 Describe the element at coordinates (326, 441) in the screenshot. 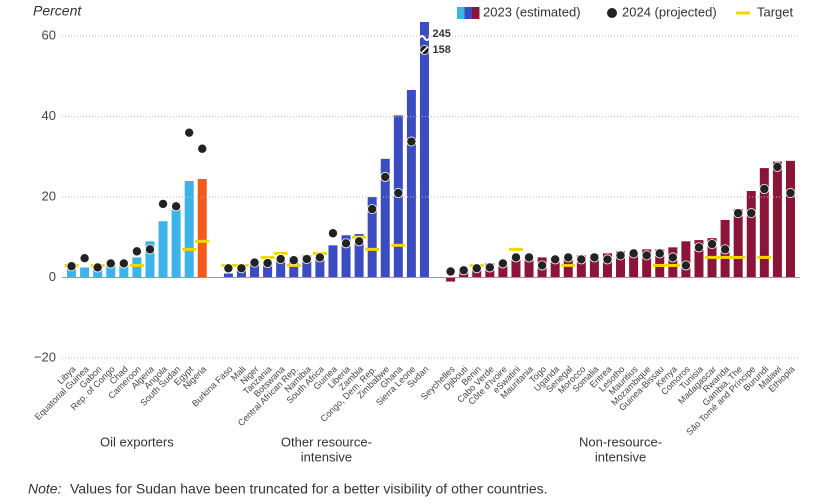

I see `group-label: Other resource-` at that location.